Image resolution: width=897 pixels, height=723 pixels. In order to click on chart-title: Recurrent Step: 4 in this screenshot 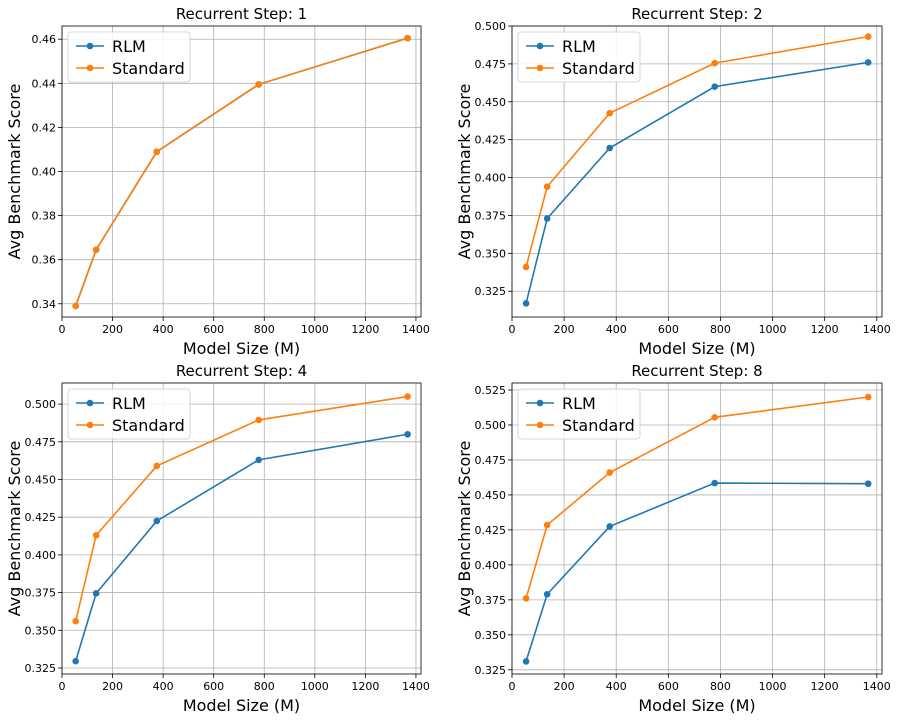, I will do `click(241, 371)`.